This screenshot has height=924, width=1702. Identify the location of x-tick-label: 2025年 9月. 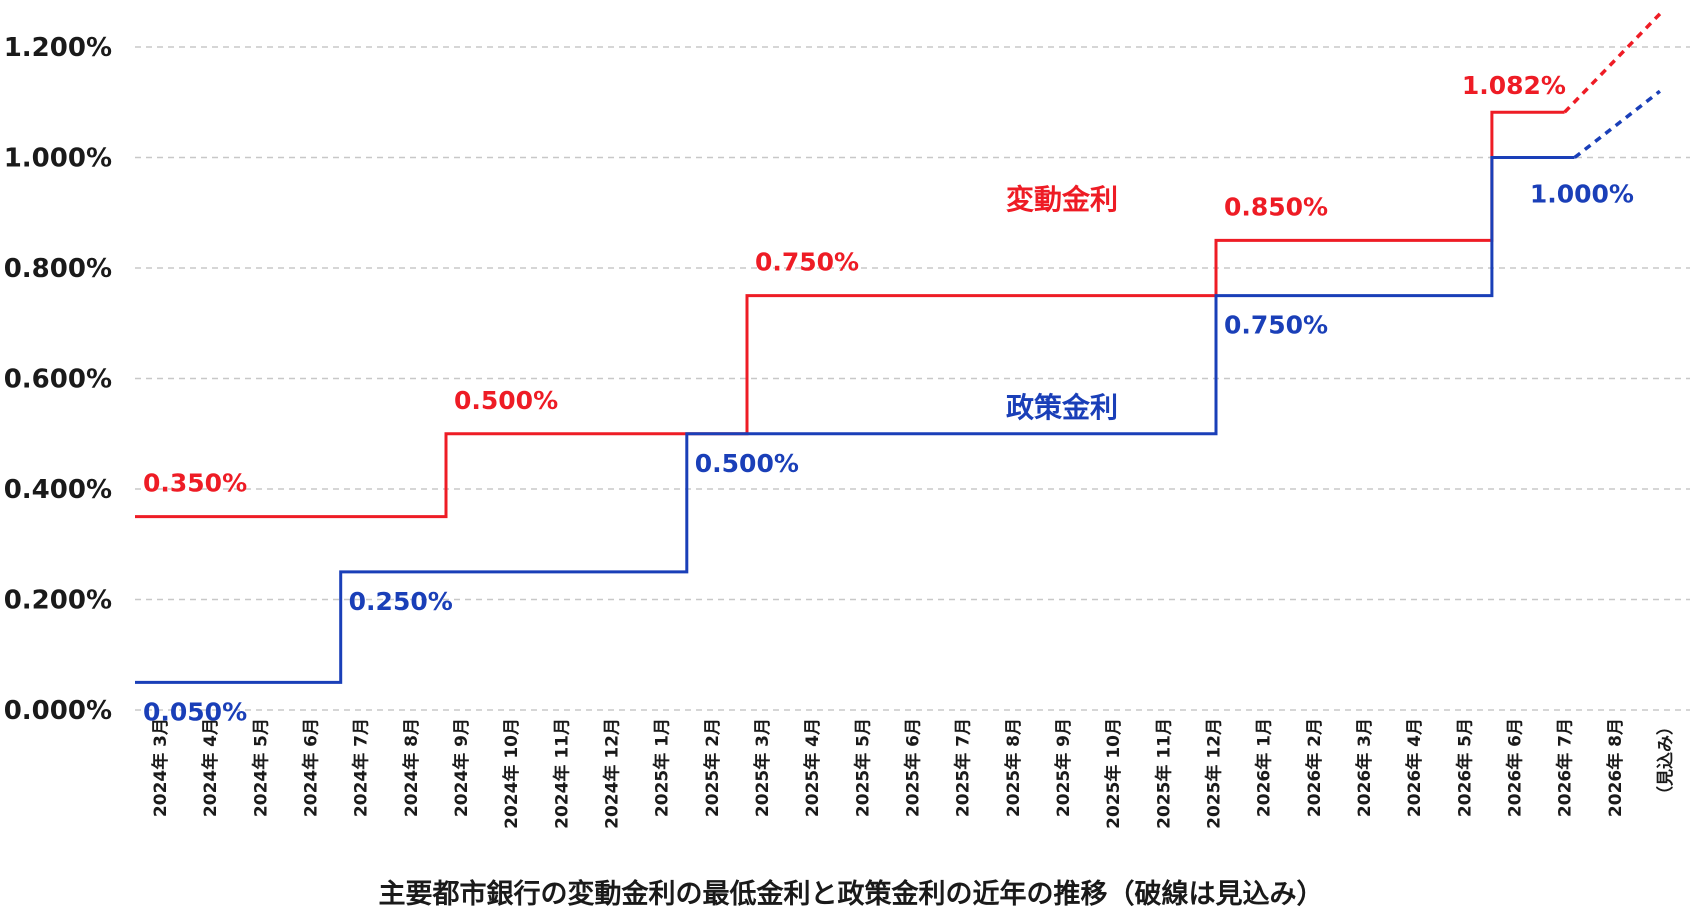
(1063, 767).